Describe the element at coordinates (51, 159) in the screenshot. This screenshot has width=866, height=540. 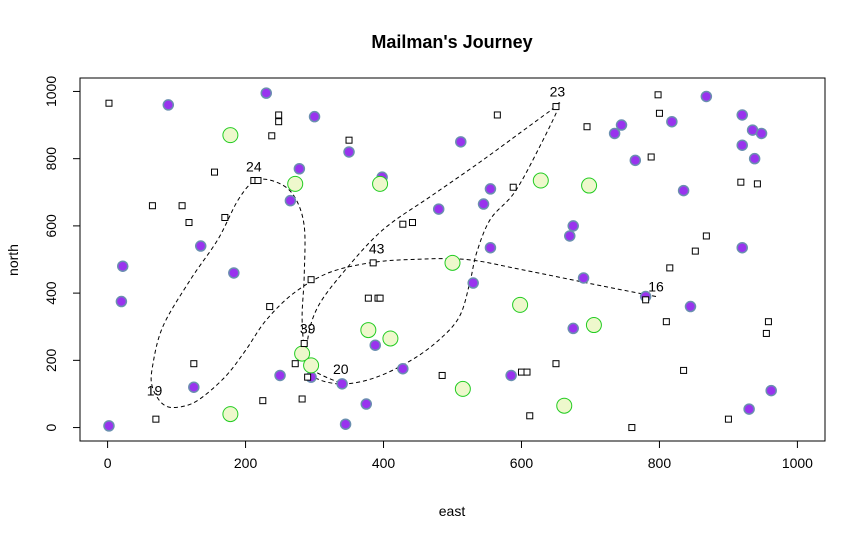
I see `y-tick-label: 800` at that location.